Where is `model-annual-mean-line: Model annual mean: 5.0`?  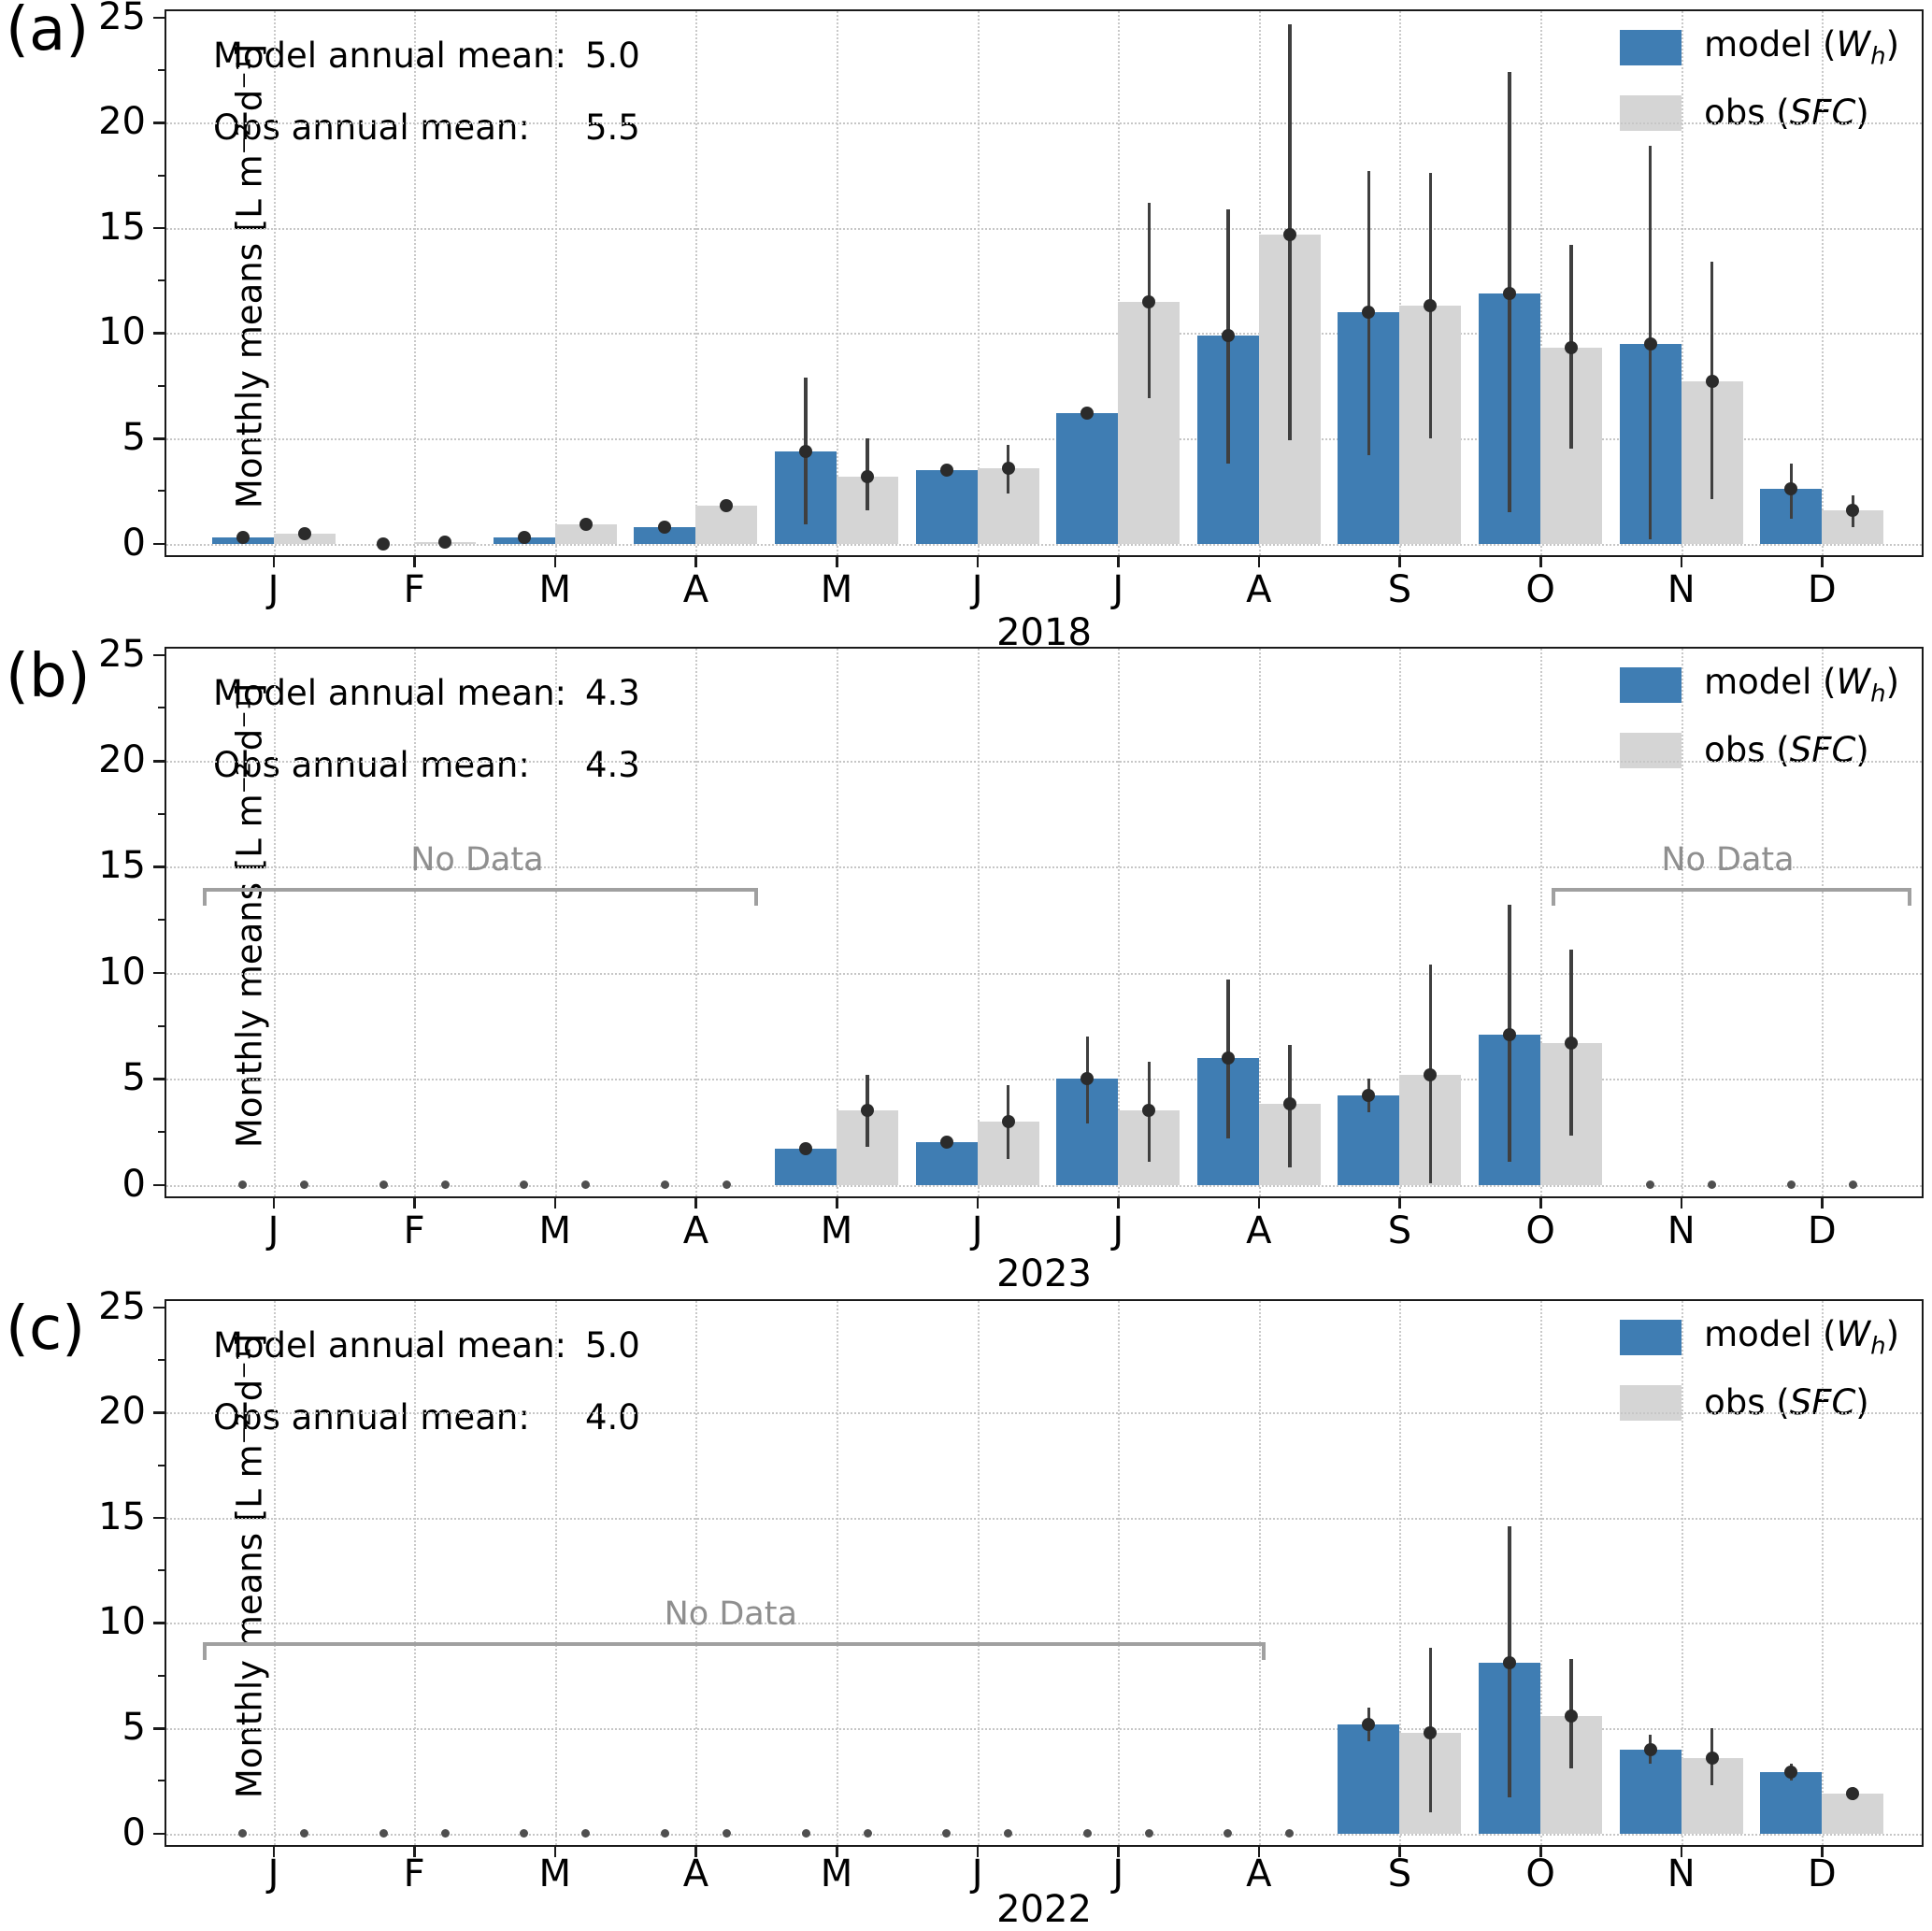
model-annual-mean-line: Model annual mean: 5.0 is located at coordinates (426, 1346).